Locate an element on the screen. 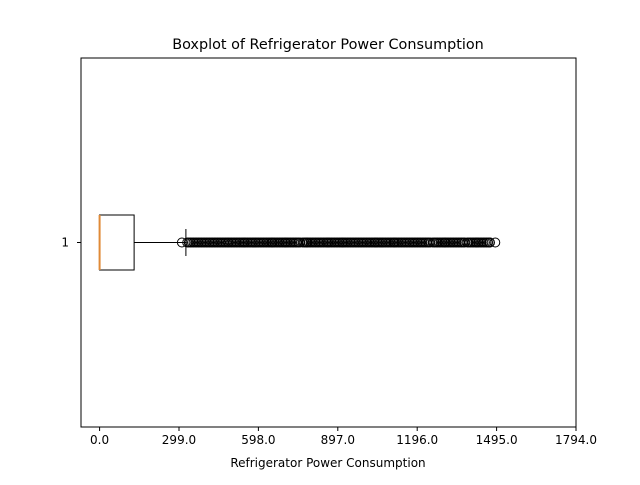 This screenshot has height=485, width=640. x-axis-label: Refrigerator Power Consumption is located at coordinates (327, 463).